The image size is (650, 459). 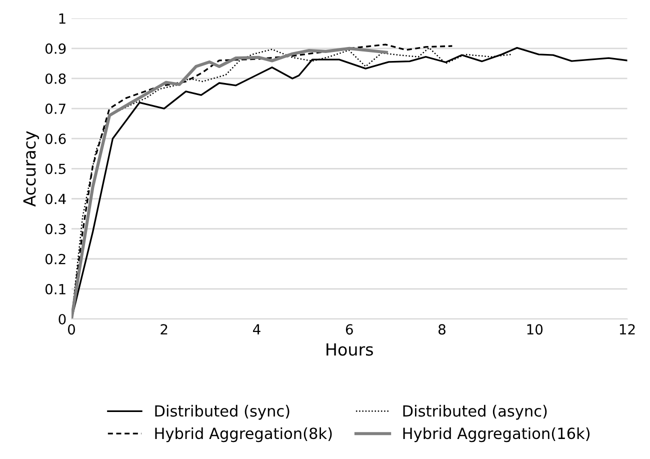 I want to click on x-axis-title: Hours, so click(x=349, y=349).